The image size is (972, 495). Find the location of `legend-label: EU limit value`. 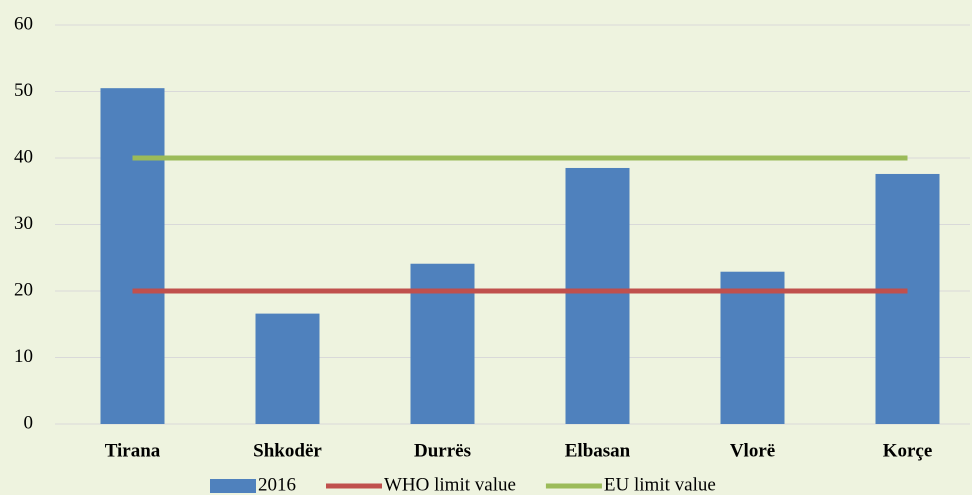

legend-label: EU limit value is located at coordinates (660, 484).